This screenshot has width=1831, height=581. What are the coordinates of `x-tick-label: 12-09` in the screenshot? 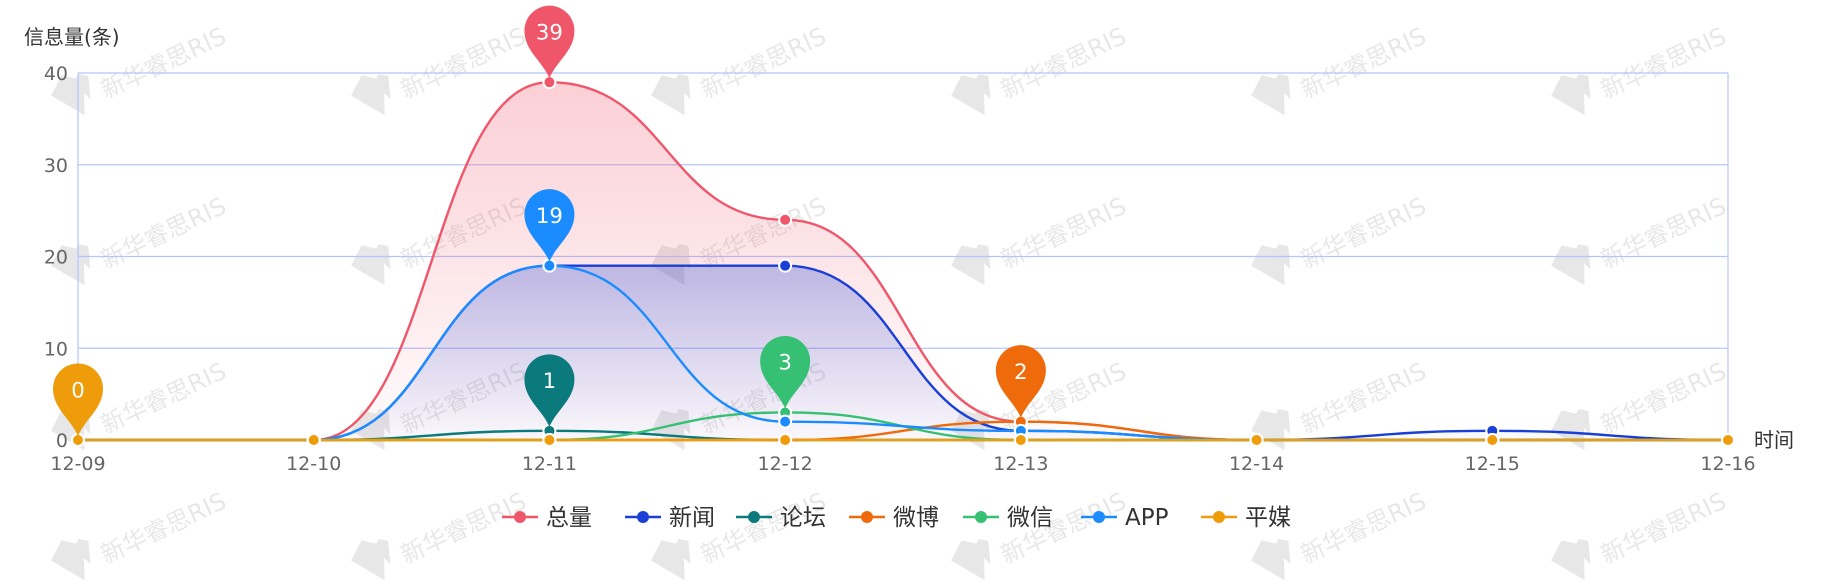 It's located at (77, 464).